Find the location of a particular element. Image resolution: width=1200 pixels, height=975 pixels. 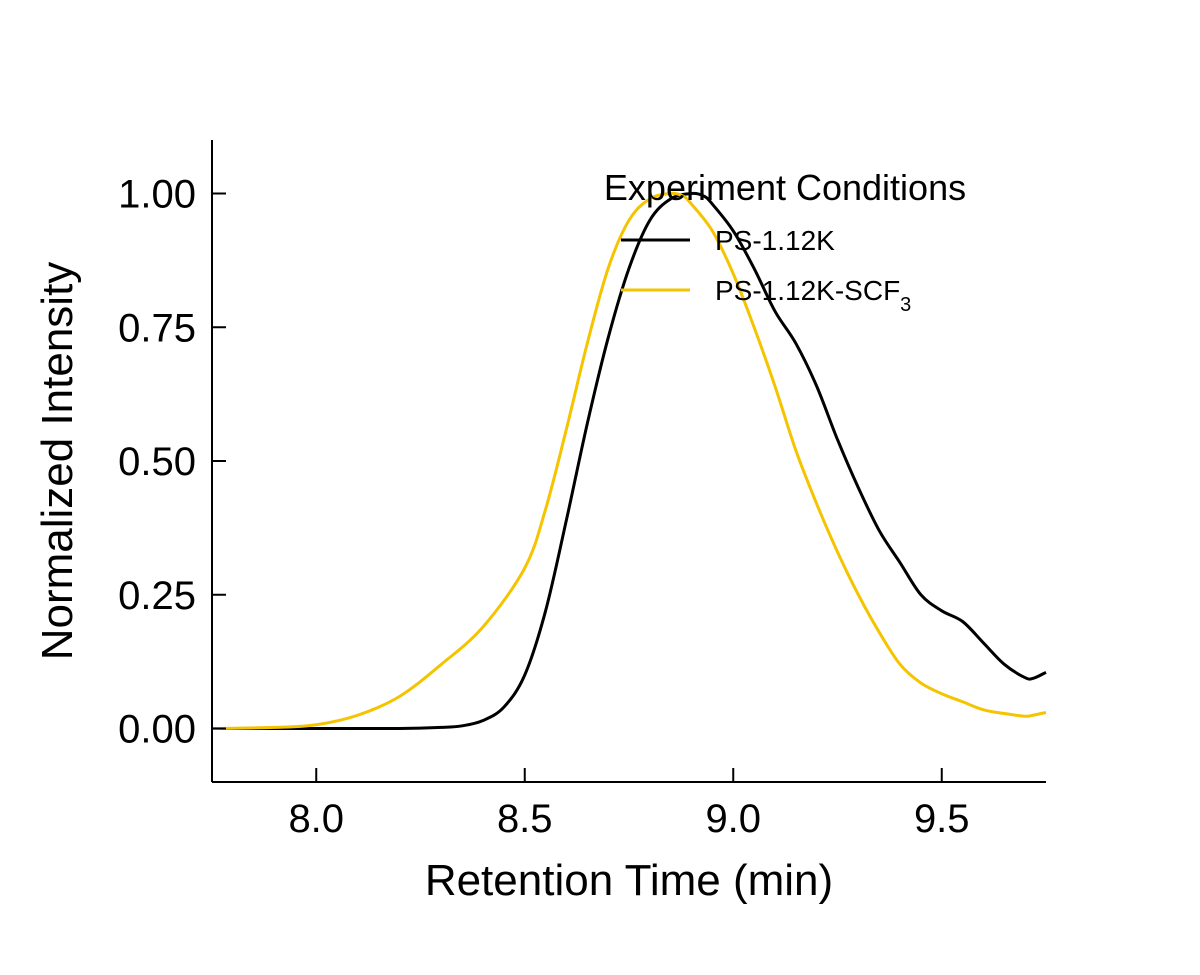

legend-title: Experiment Conditions is located at coordinates (785, 187).